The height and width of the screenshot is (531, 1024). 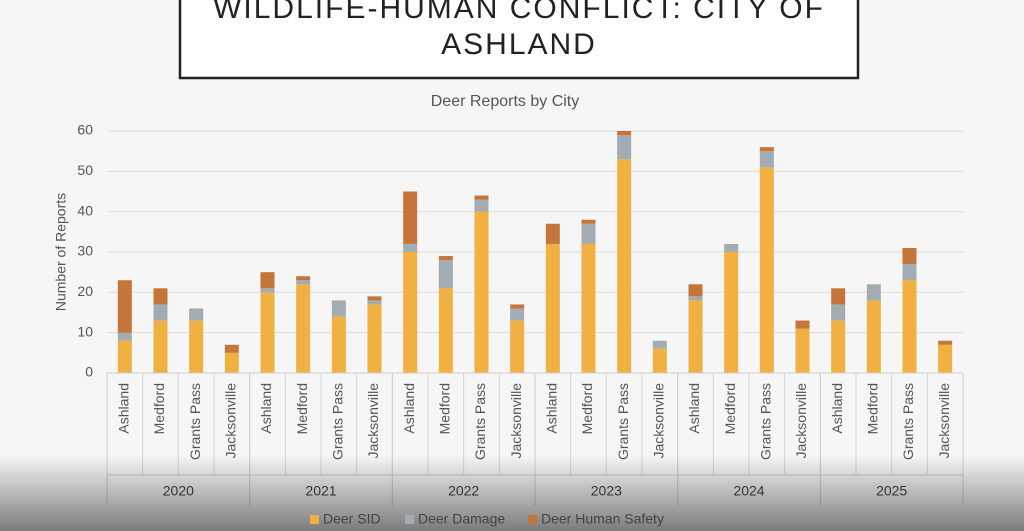 I want to click on y-tick-label: 60, so click(x=85, y=130).